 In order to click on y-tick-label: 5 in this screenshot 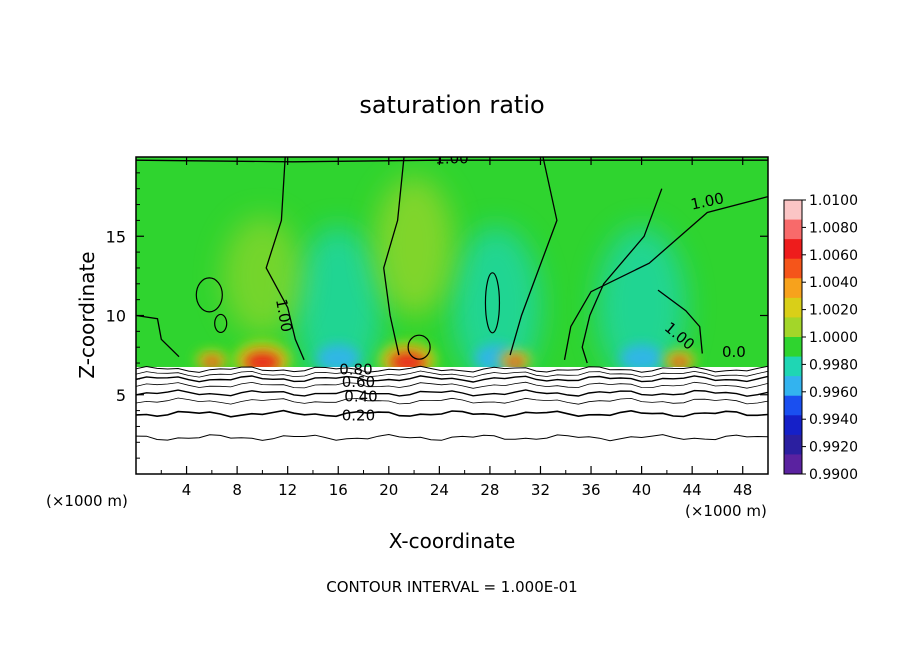, I will do `click(121, 395)`.